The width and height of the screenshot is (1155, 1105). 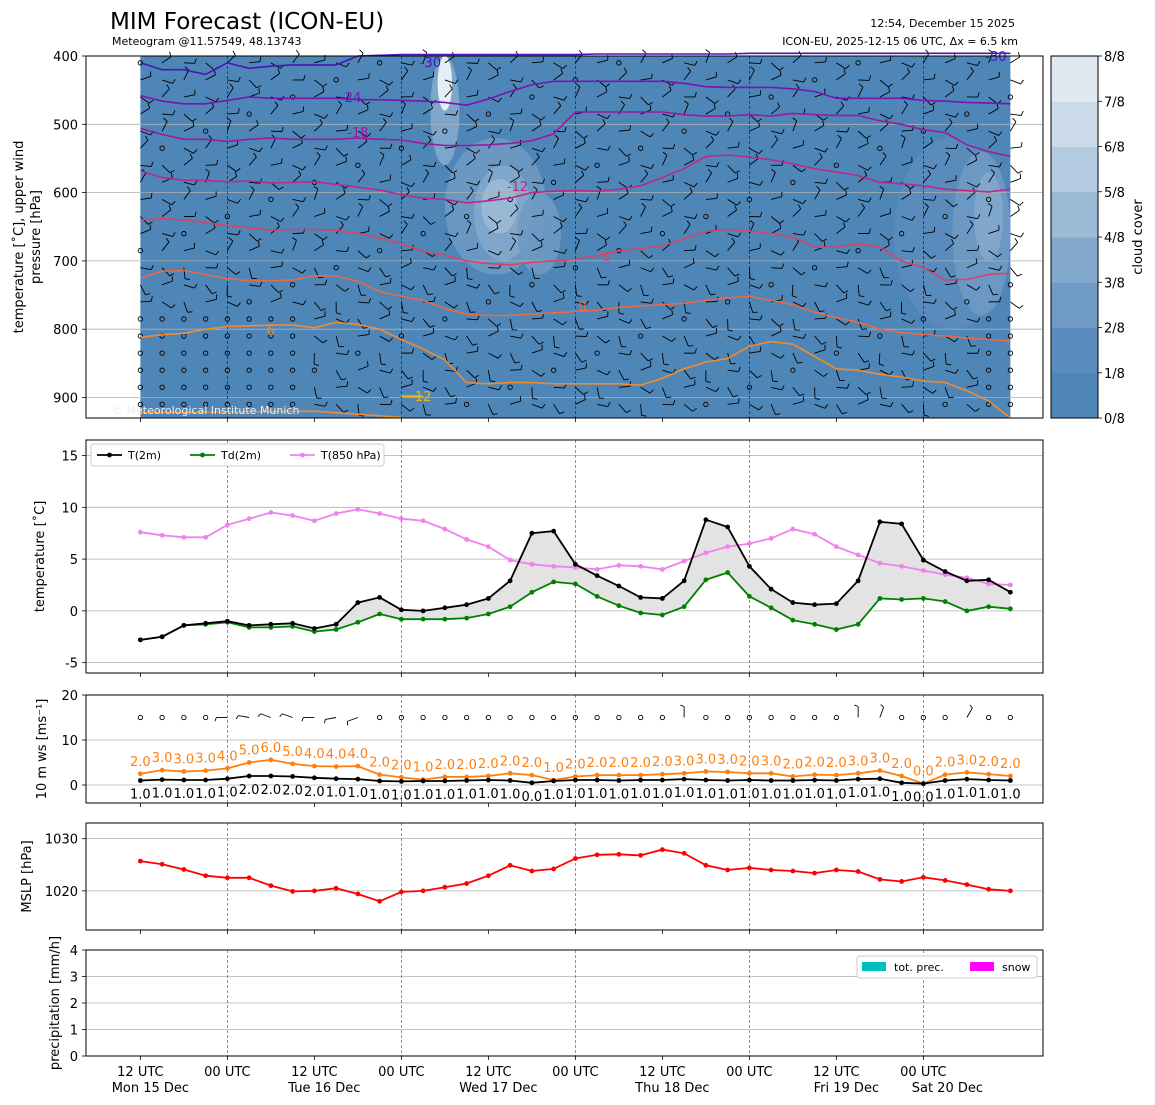 I want to click on cloud-patch, so click(x=539, y=233).